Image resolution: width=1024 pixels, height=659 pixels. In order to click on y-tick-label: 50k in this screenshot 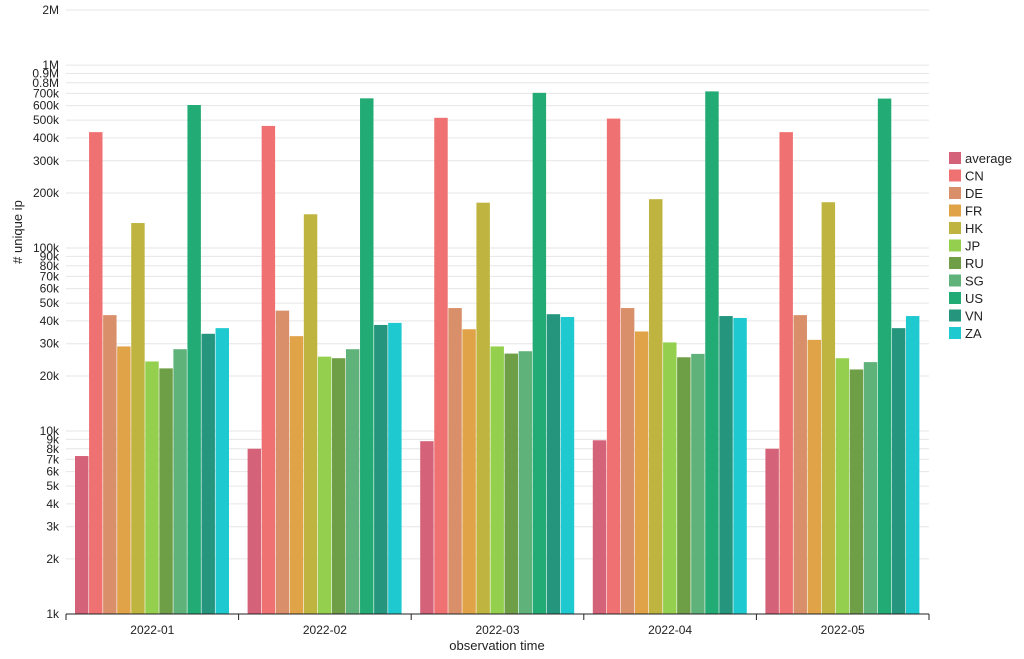, I will do `click(50, 303)`.